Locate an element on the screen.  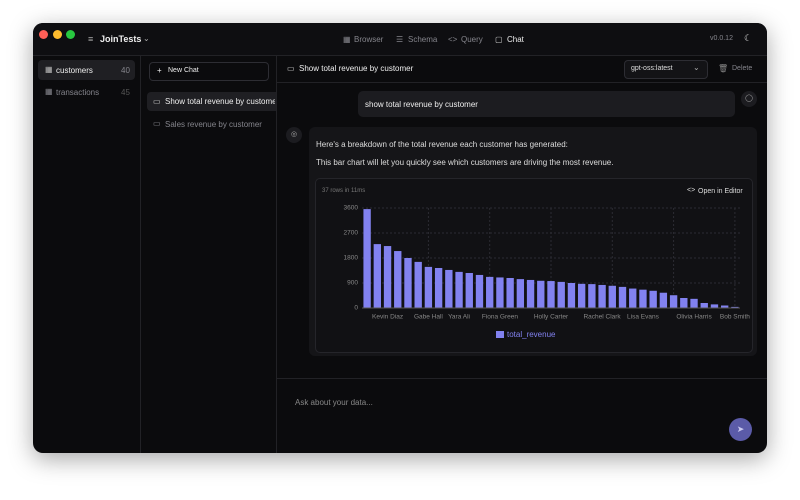
new-chat-label: New Chat is located at coordinates (183, 70).